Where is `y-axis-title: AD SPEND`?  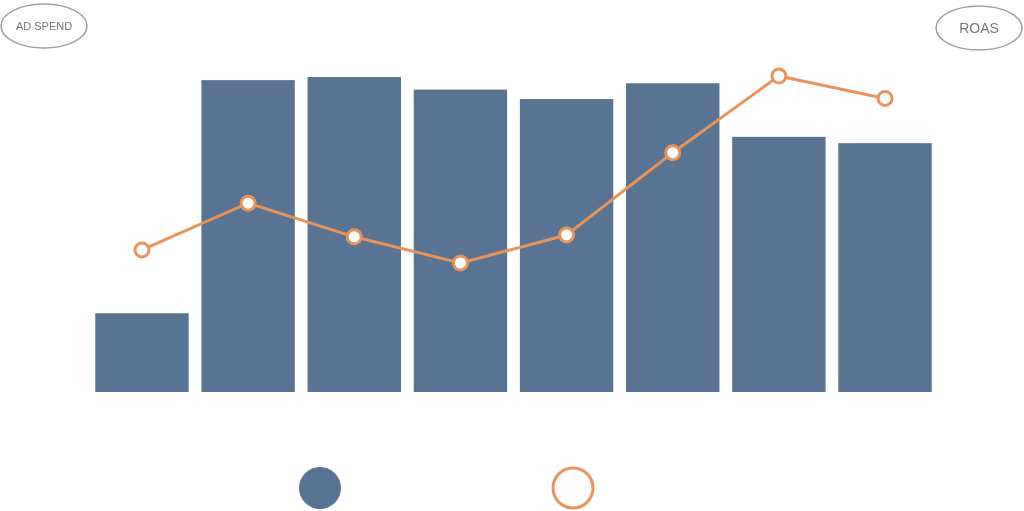 y-axis-title: AD SPEND is located at coordinates (44, 25).